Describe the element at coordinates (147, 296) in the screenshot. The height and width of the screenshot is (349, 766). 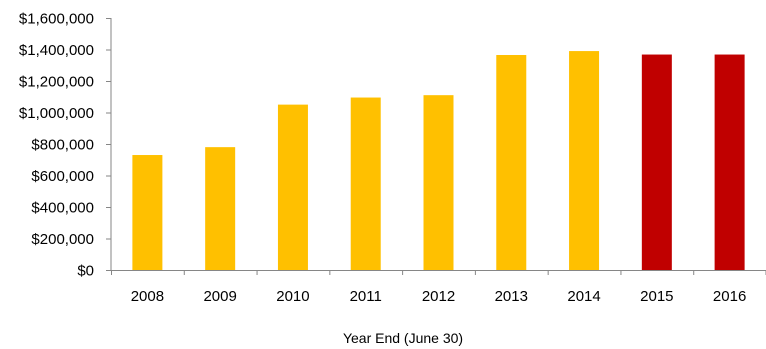
I see `x-tick-label: 2008` at that location.